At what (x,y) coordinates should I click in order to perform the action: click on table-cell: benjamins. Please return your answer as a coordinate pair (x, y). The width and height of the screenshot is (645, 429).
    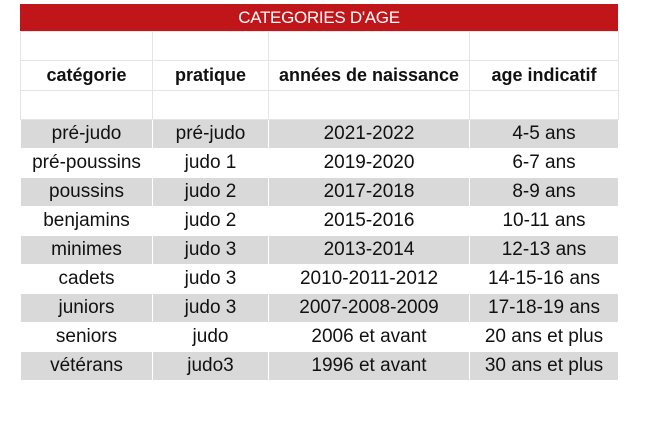
    Looking at the image, I should click on (86, 221).